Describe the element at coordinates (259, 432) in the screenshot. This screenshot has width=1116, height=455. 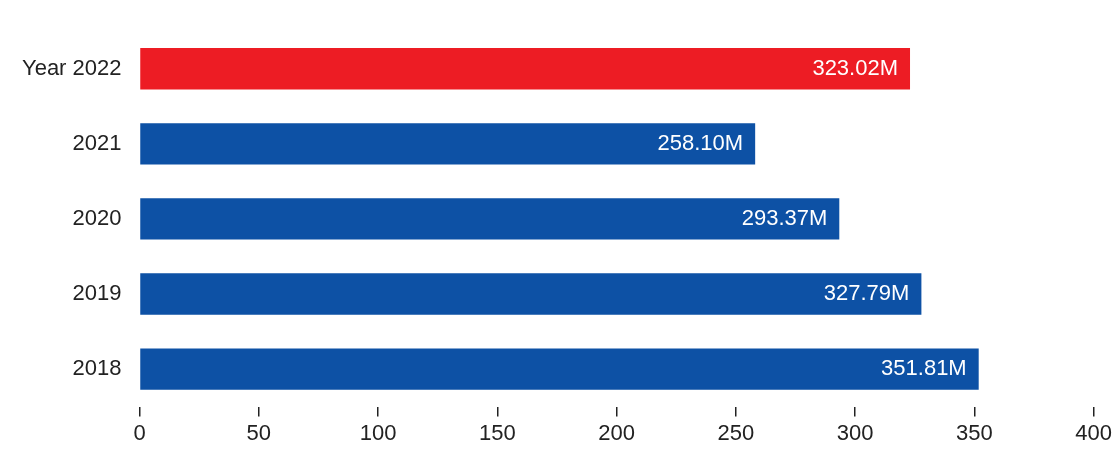
I see `x-tick-label: 50` at that location.